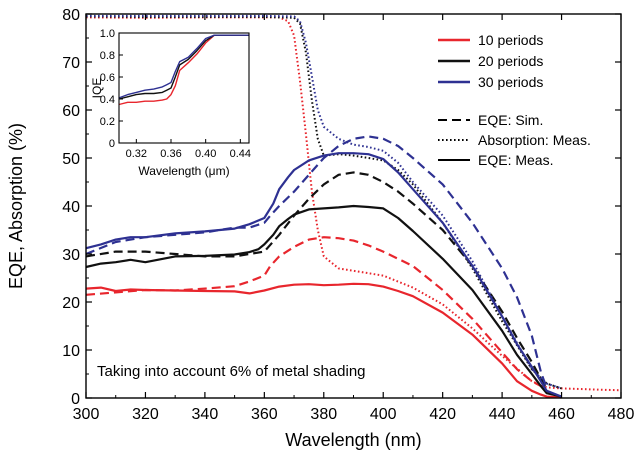 This screenshot has width=639, height=459. Describe the element at coordinates (205, 154) in the screenshot. I see `inset-x-tick-label: 0.40` at that location.